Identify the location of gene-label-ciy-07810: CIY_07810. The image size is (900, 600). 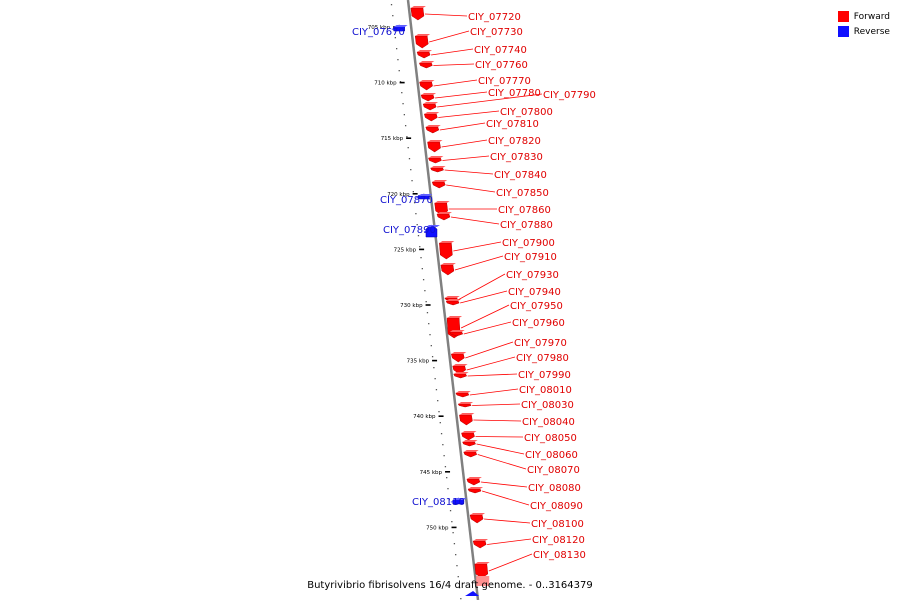
(512, 124).